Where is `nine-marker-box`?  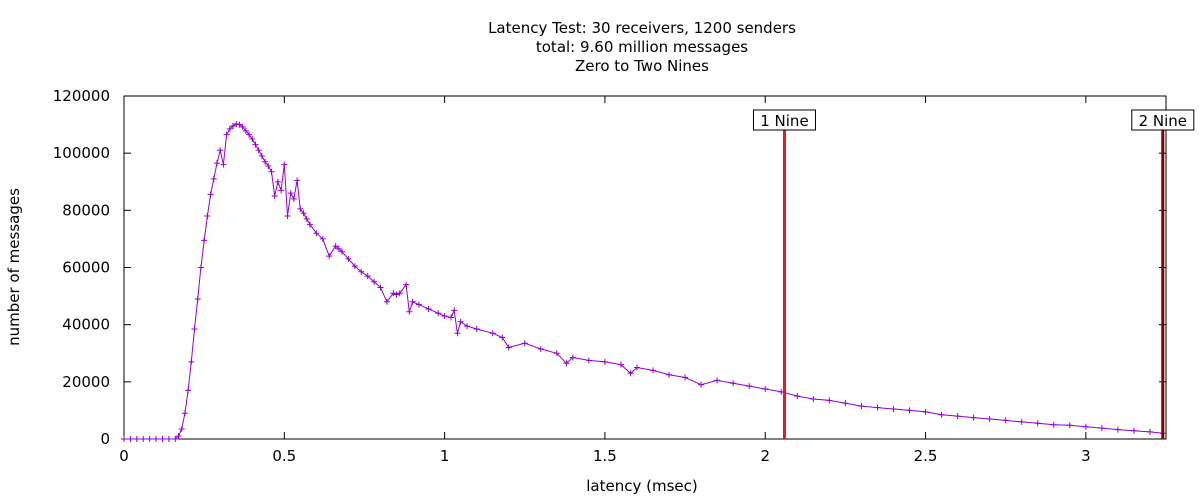
nine-marker-box is located at coordinates (1163, 120).